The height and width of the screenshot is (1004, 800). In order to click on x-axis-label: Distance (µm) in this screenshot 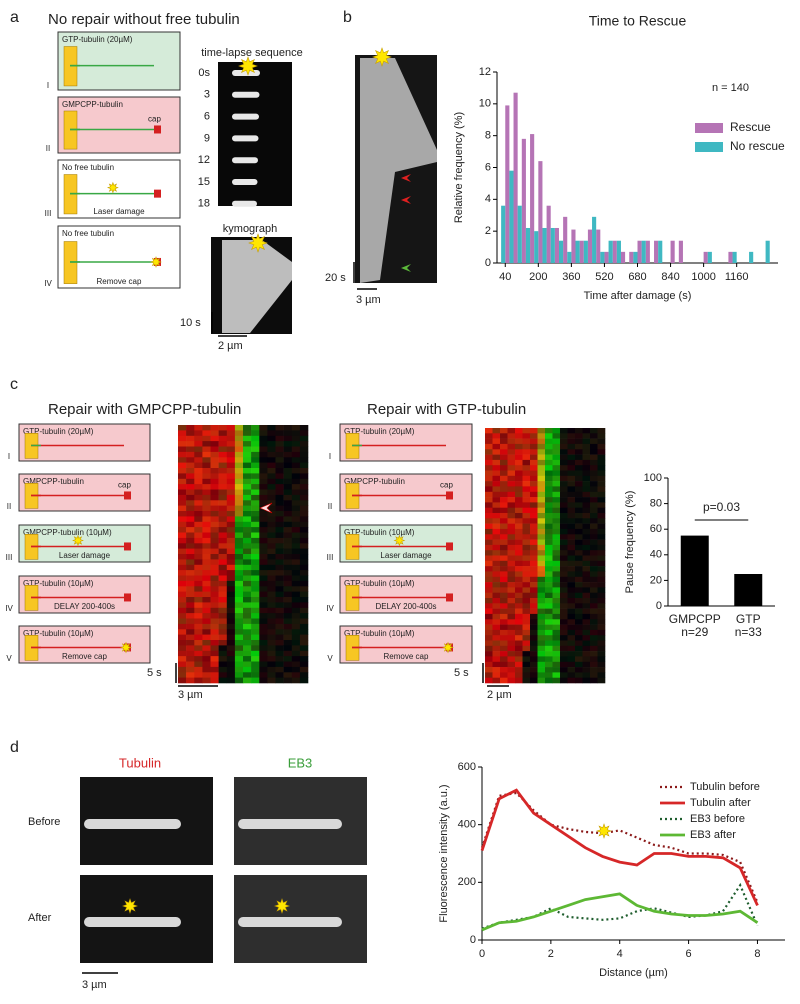, I will do `click(633, 973)`.